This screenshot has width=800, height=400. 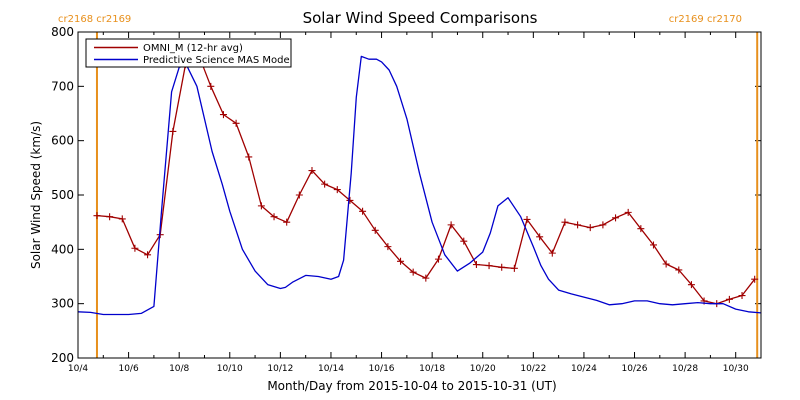 I want to click on x-tick-label: 10/18, so click(x=432, y=369).